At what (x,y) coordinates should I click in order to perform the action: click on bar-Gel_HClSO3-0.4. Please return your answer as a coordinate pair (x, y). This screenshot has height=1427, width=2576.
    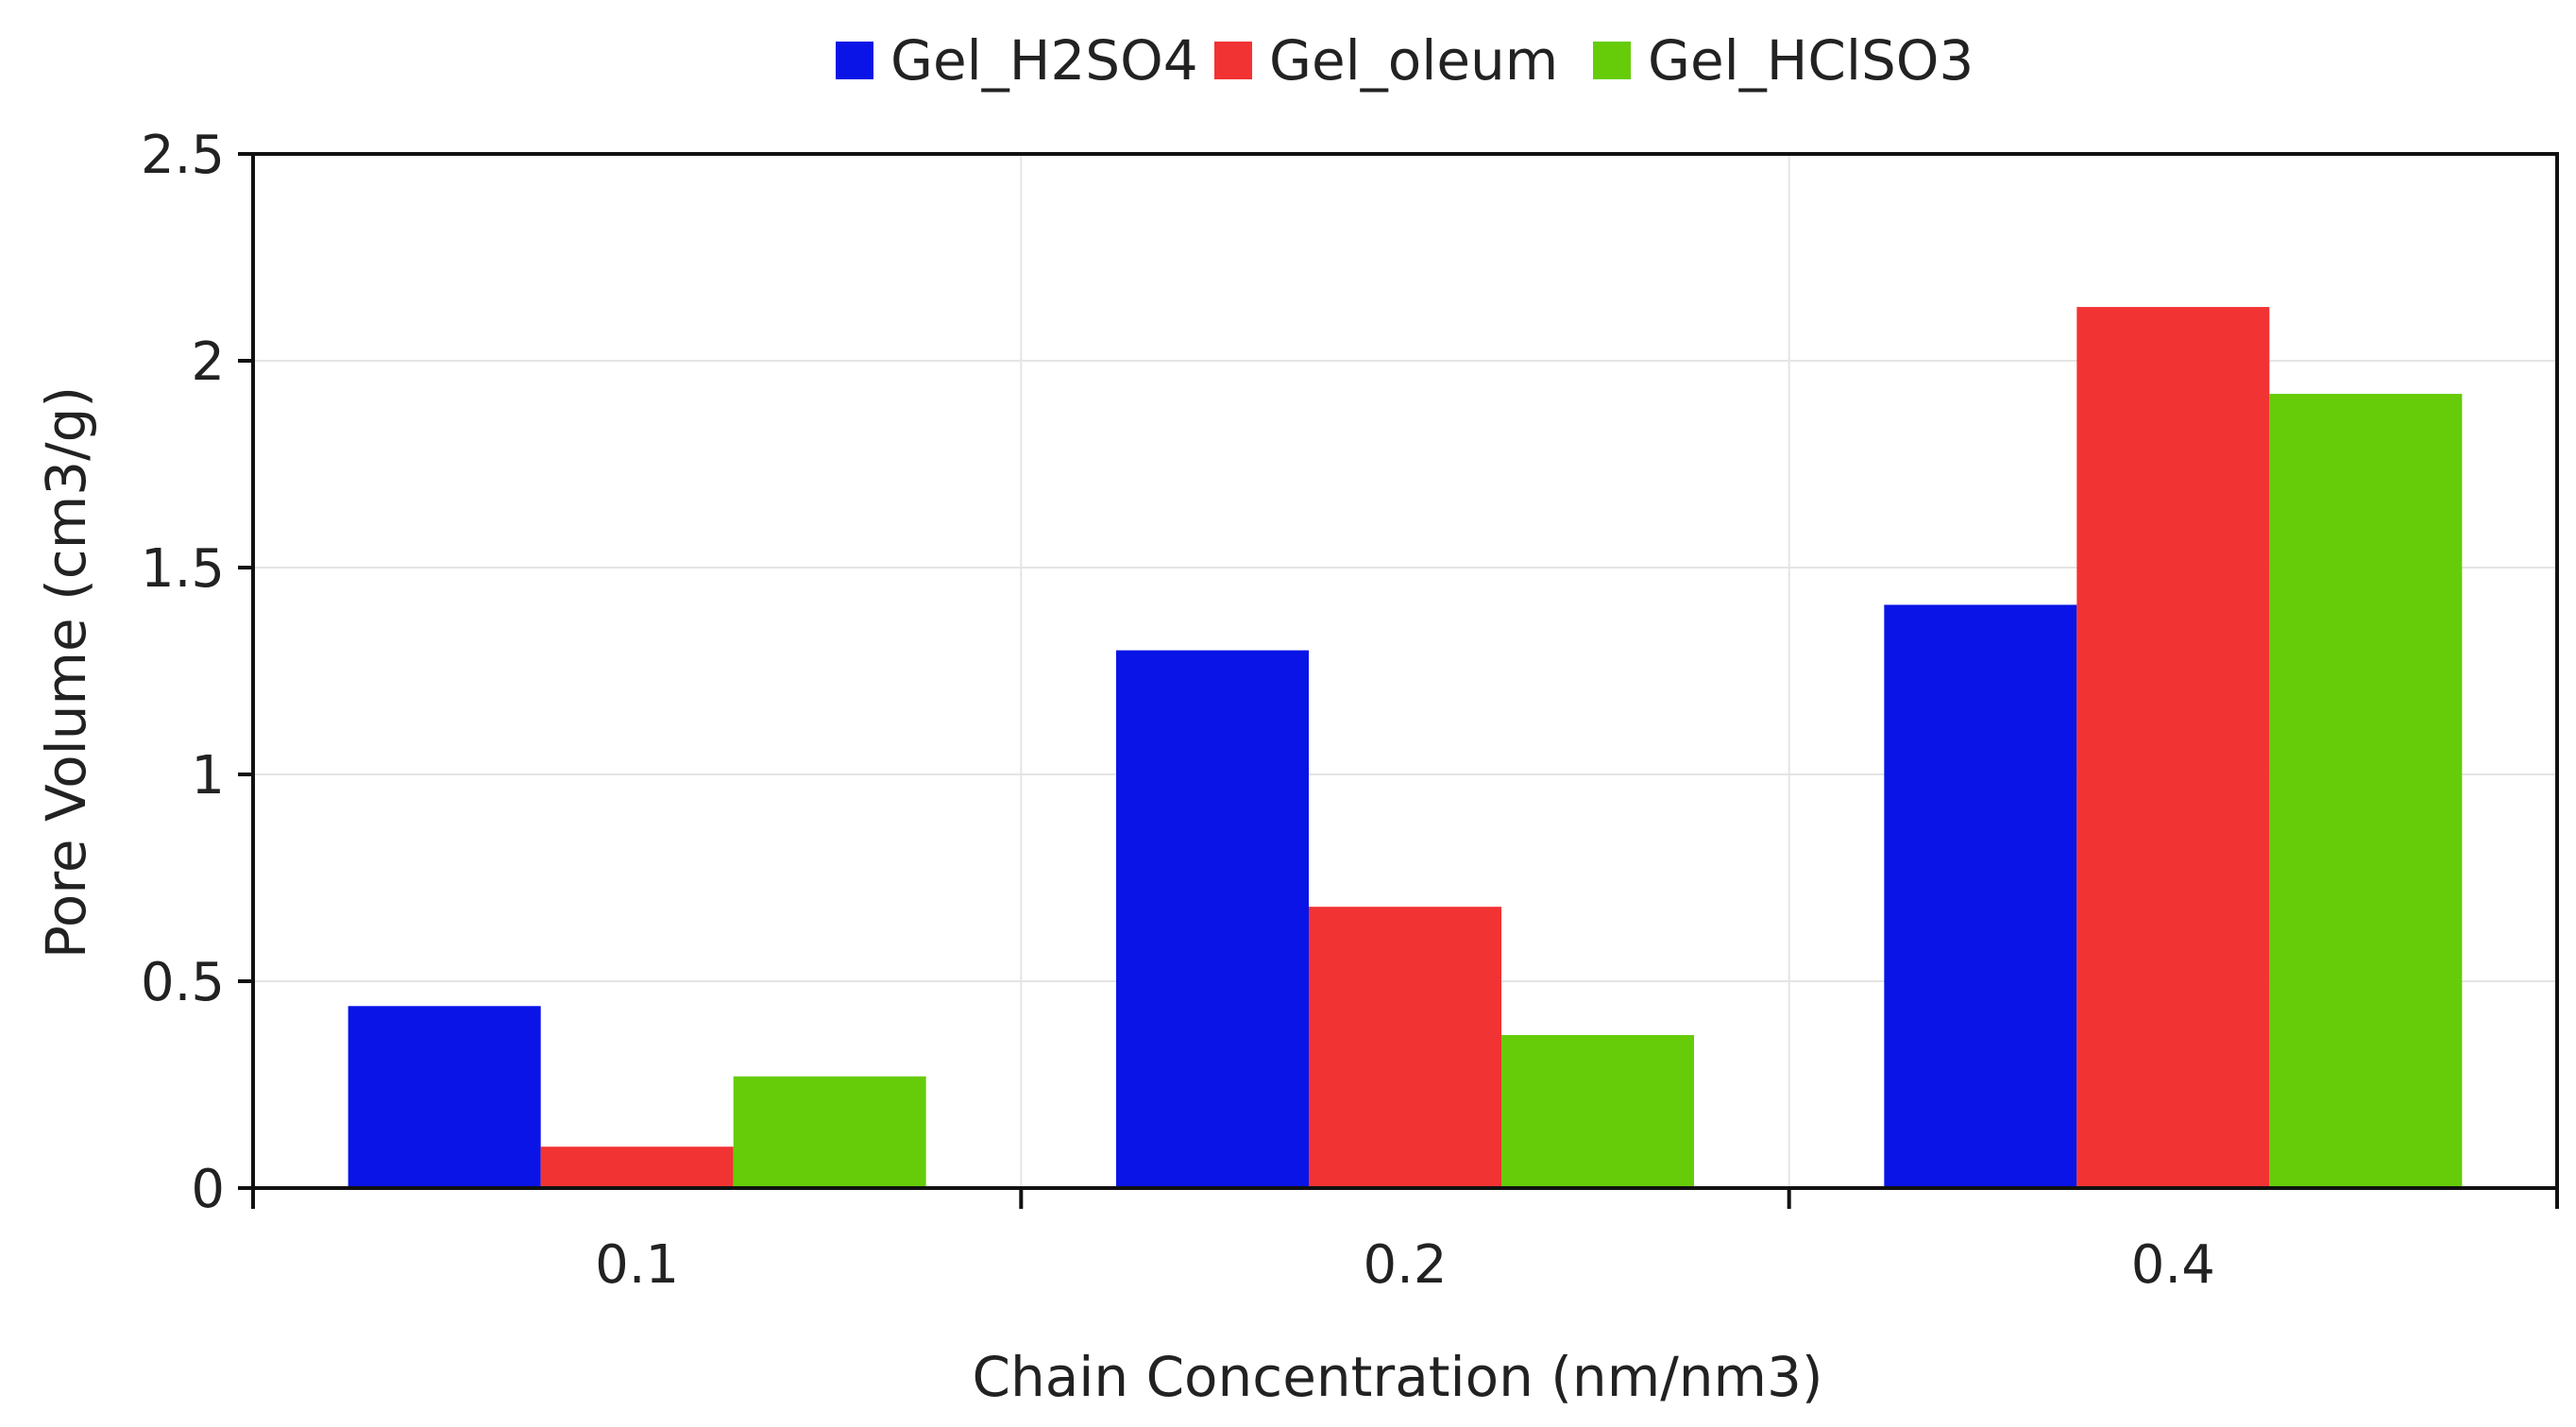
    Looking at the image, I should click on (2366, 791).